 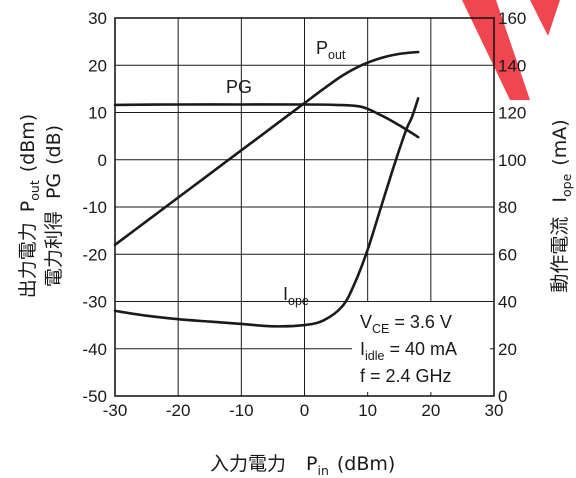 What do you see at coordinates (304, 410) in the screenshot?
I see `x-tick-label: 0` at bounding box center [304, 410].